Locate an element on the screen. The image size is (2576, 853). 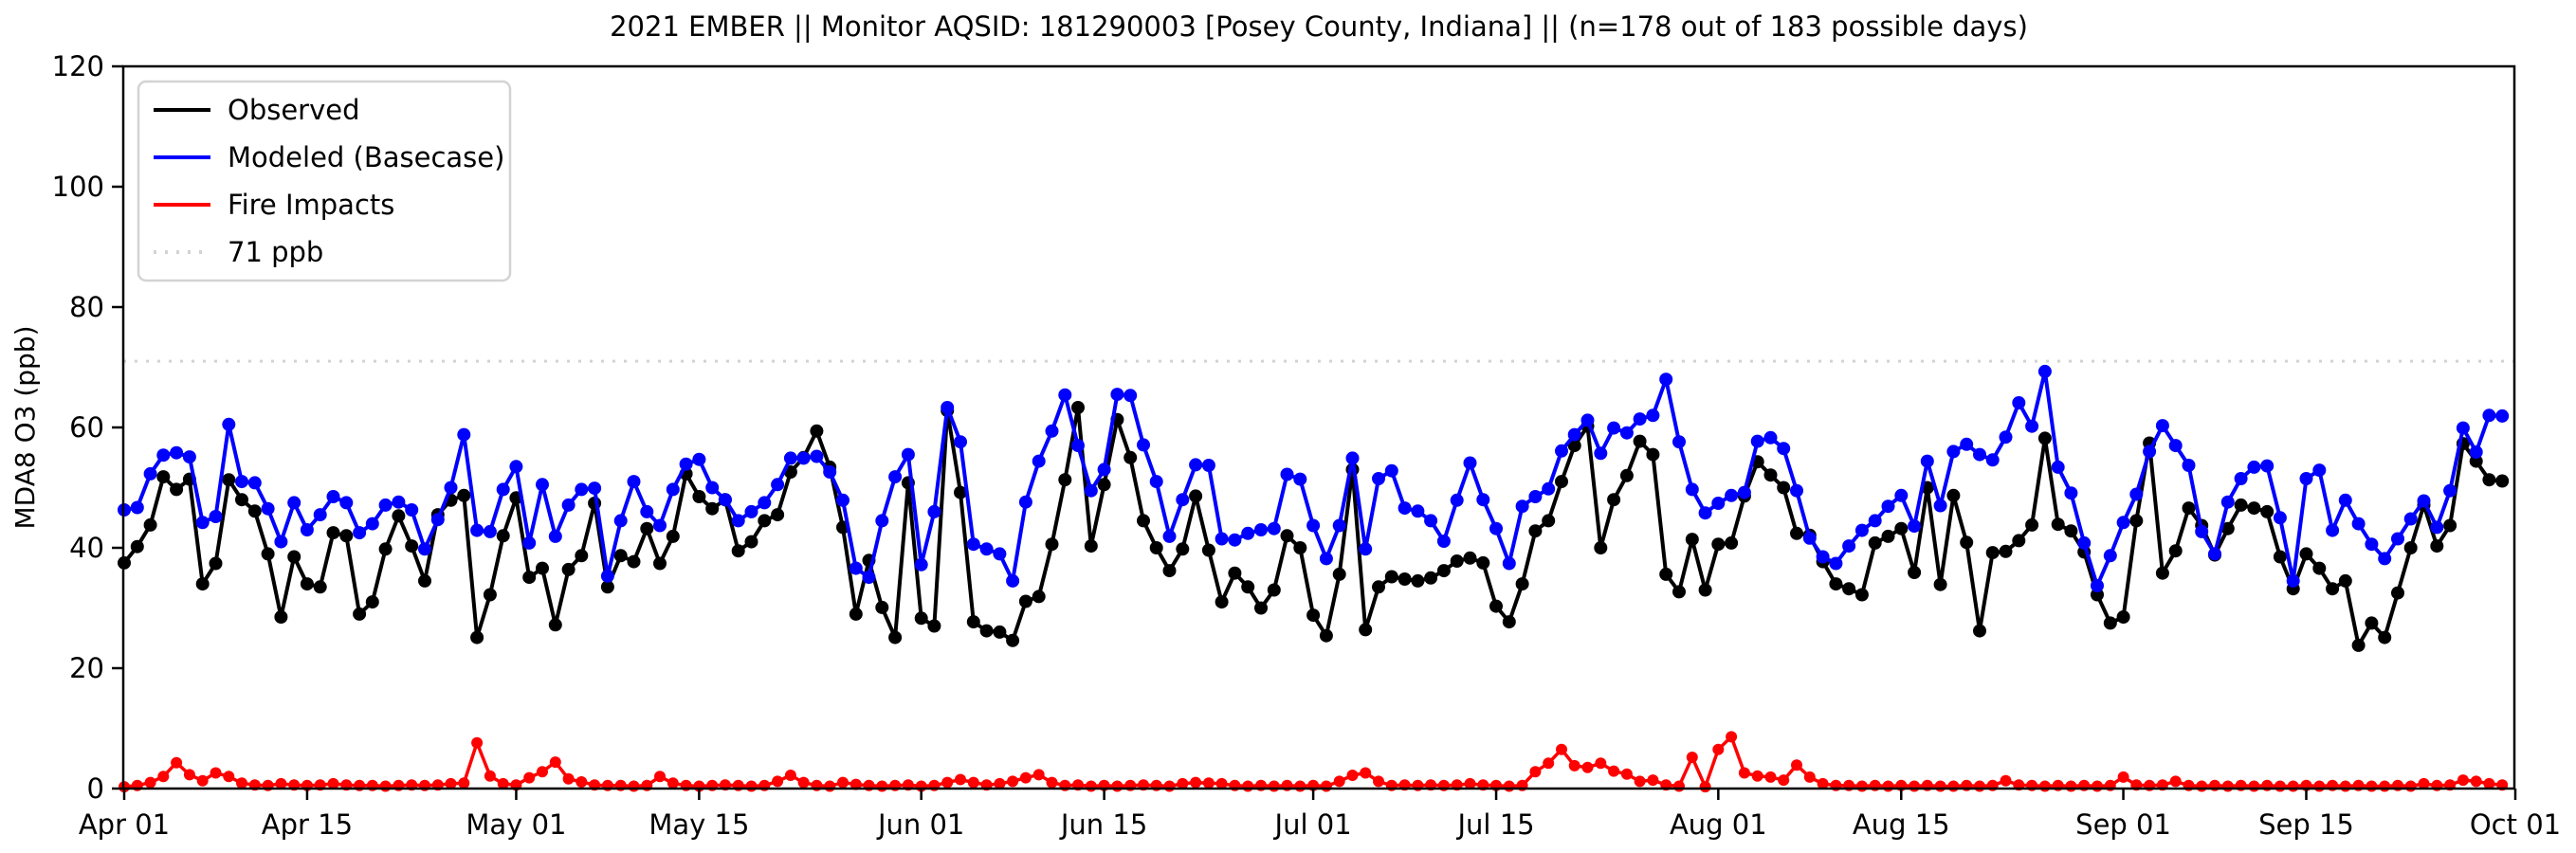
legend-box is located at coordinates (324, 181).